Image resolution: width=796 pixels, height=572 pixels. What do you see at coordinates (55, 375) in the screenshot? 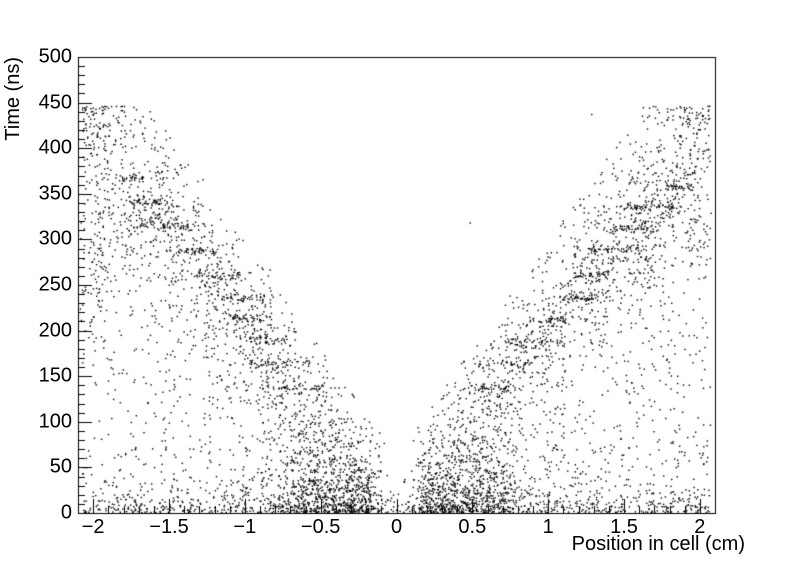
I see `y-tick-label: 150` at bounding box center [55, 375].